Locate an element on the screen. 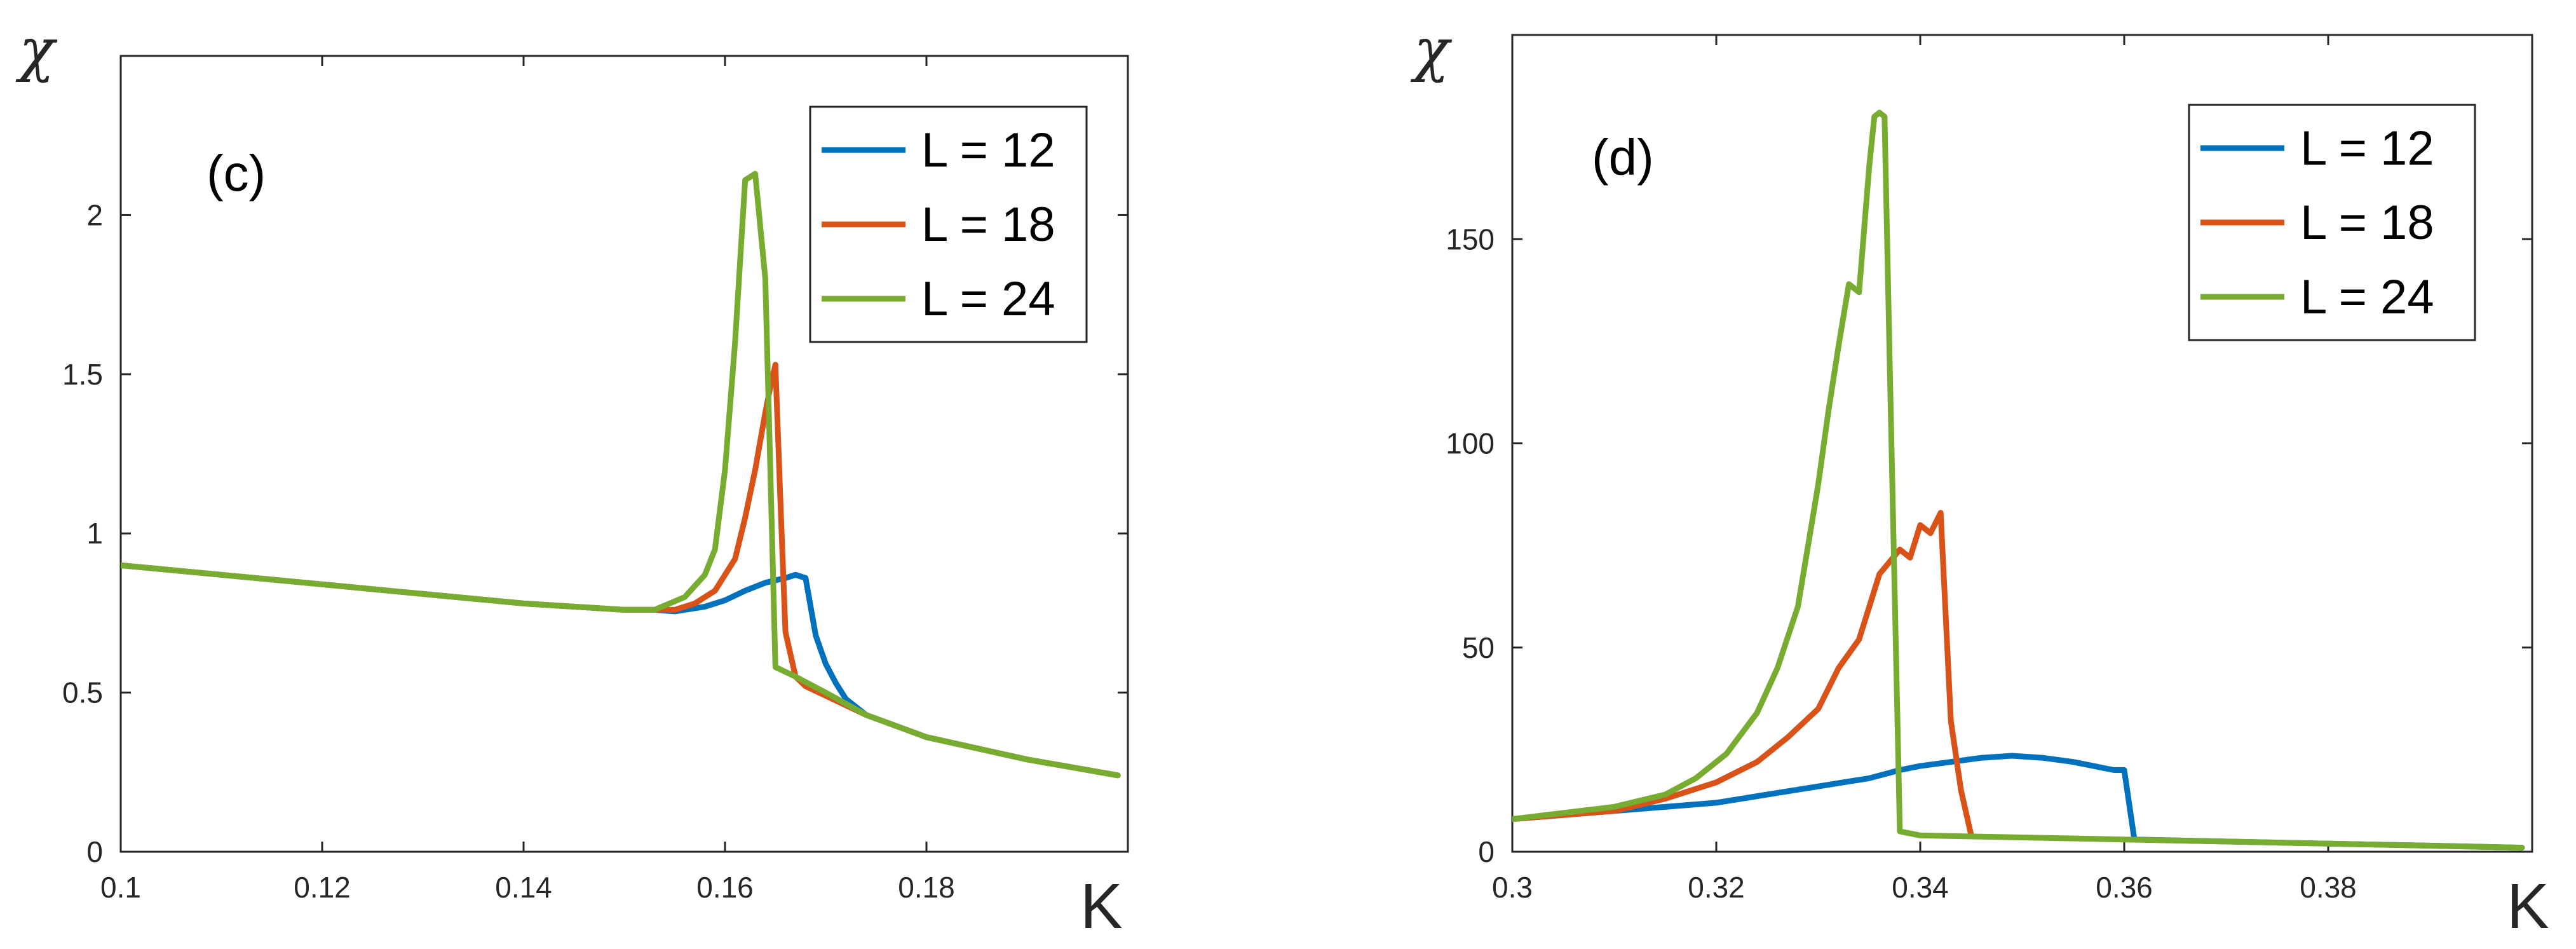 The width and height of the screenshot is (2576, 949). legend-box is located at coordinates (948, 224).